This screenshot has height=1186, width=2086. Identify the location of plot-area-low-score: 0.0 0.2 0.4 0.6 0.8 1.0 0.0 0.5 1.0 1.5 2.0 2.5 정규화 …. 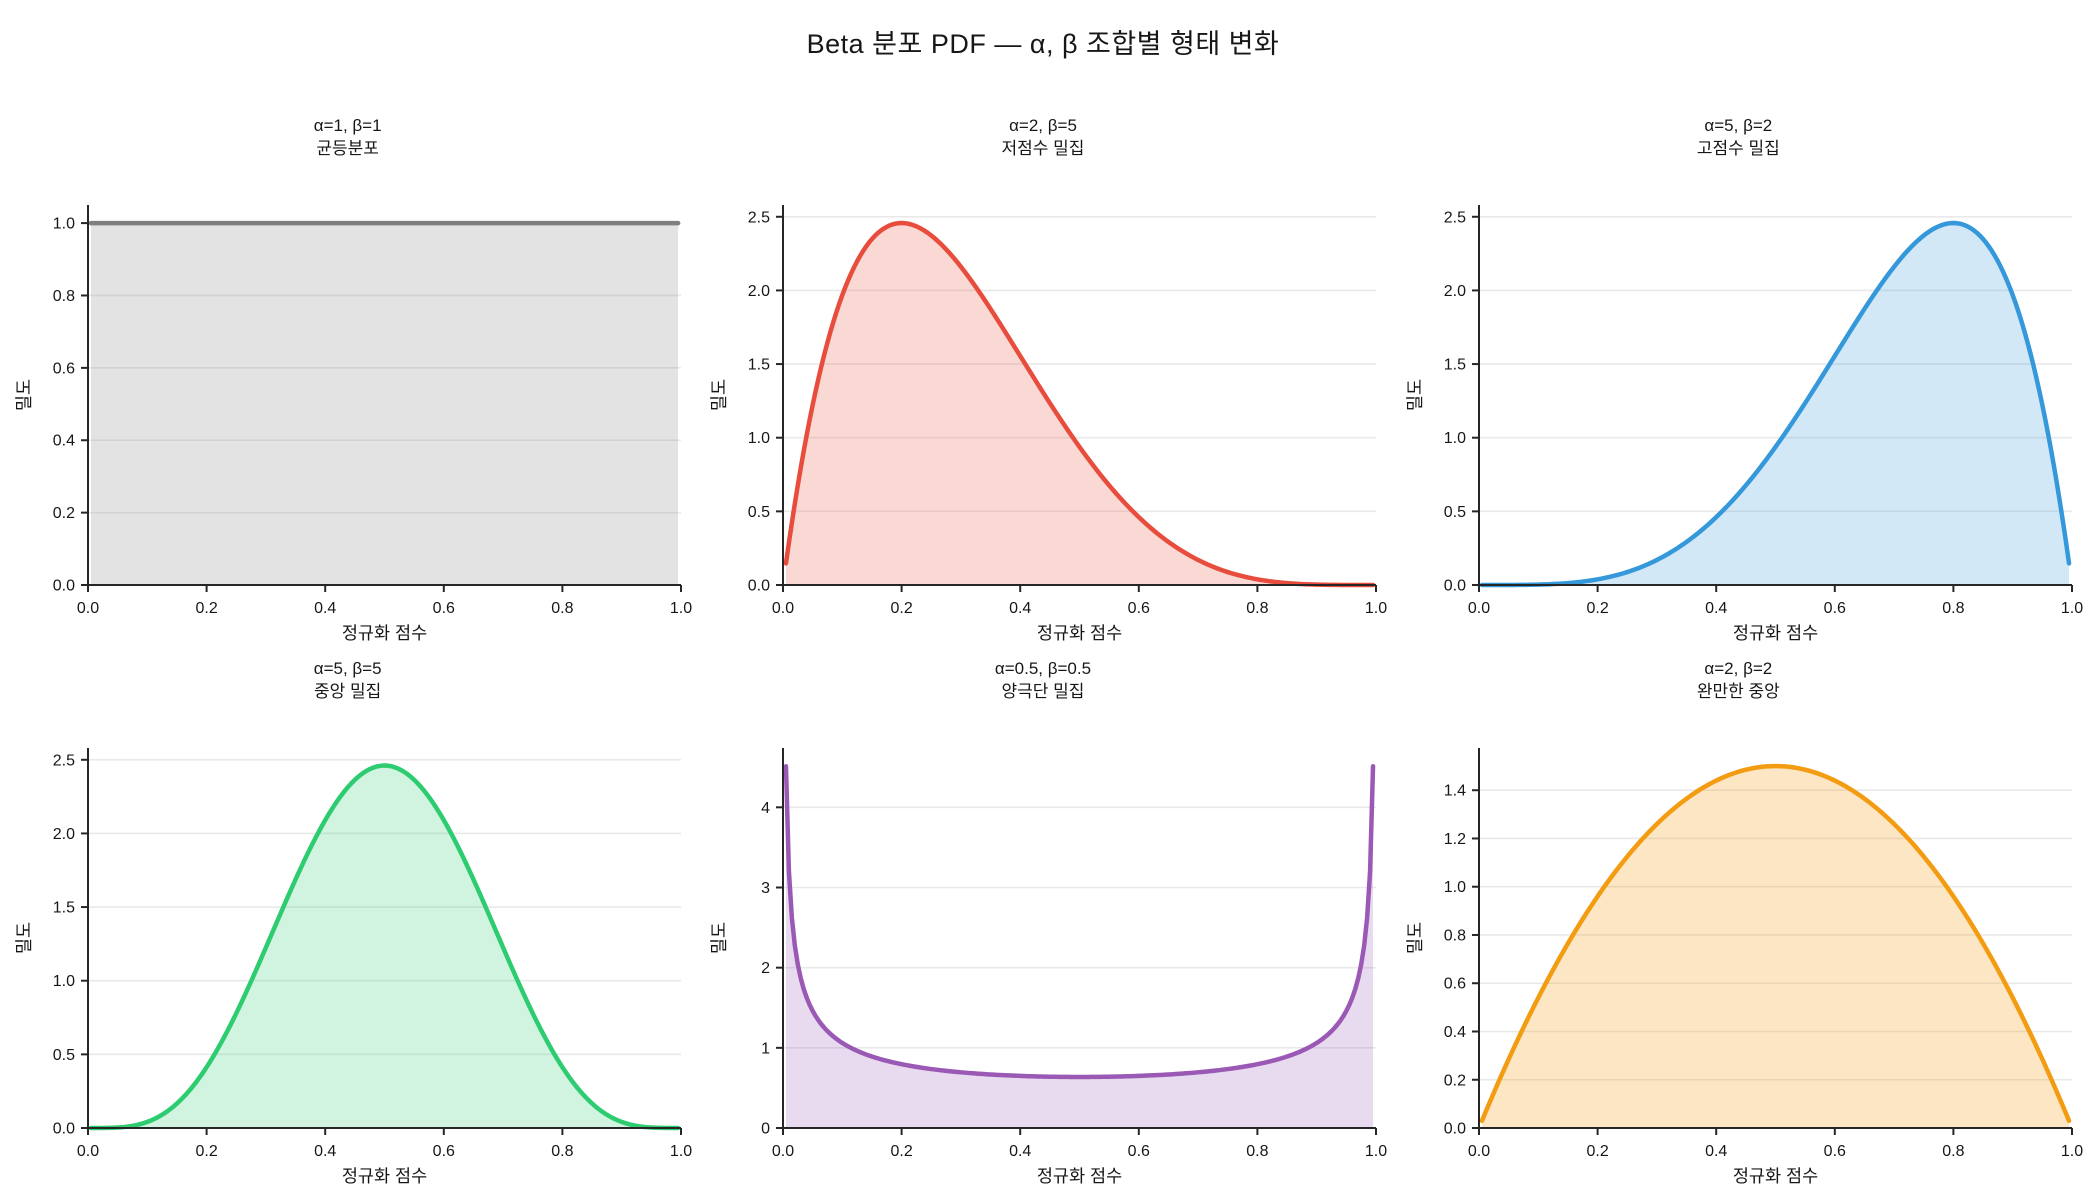
(1042, 406).